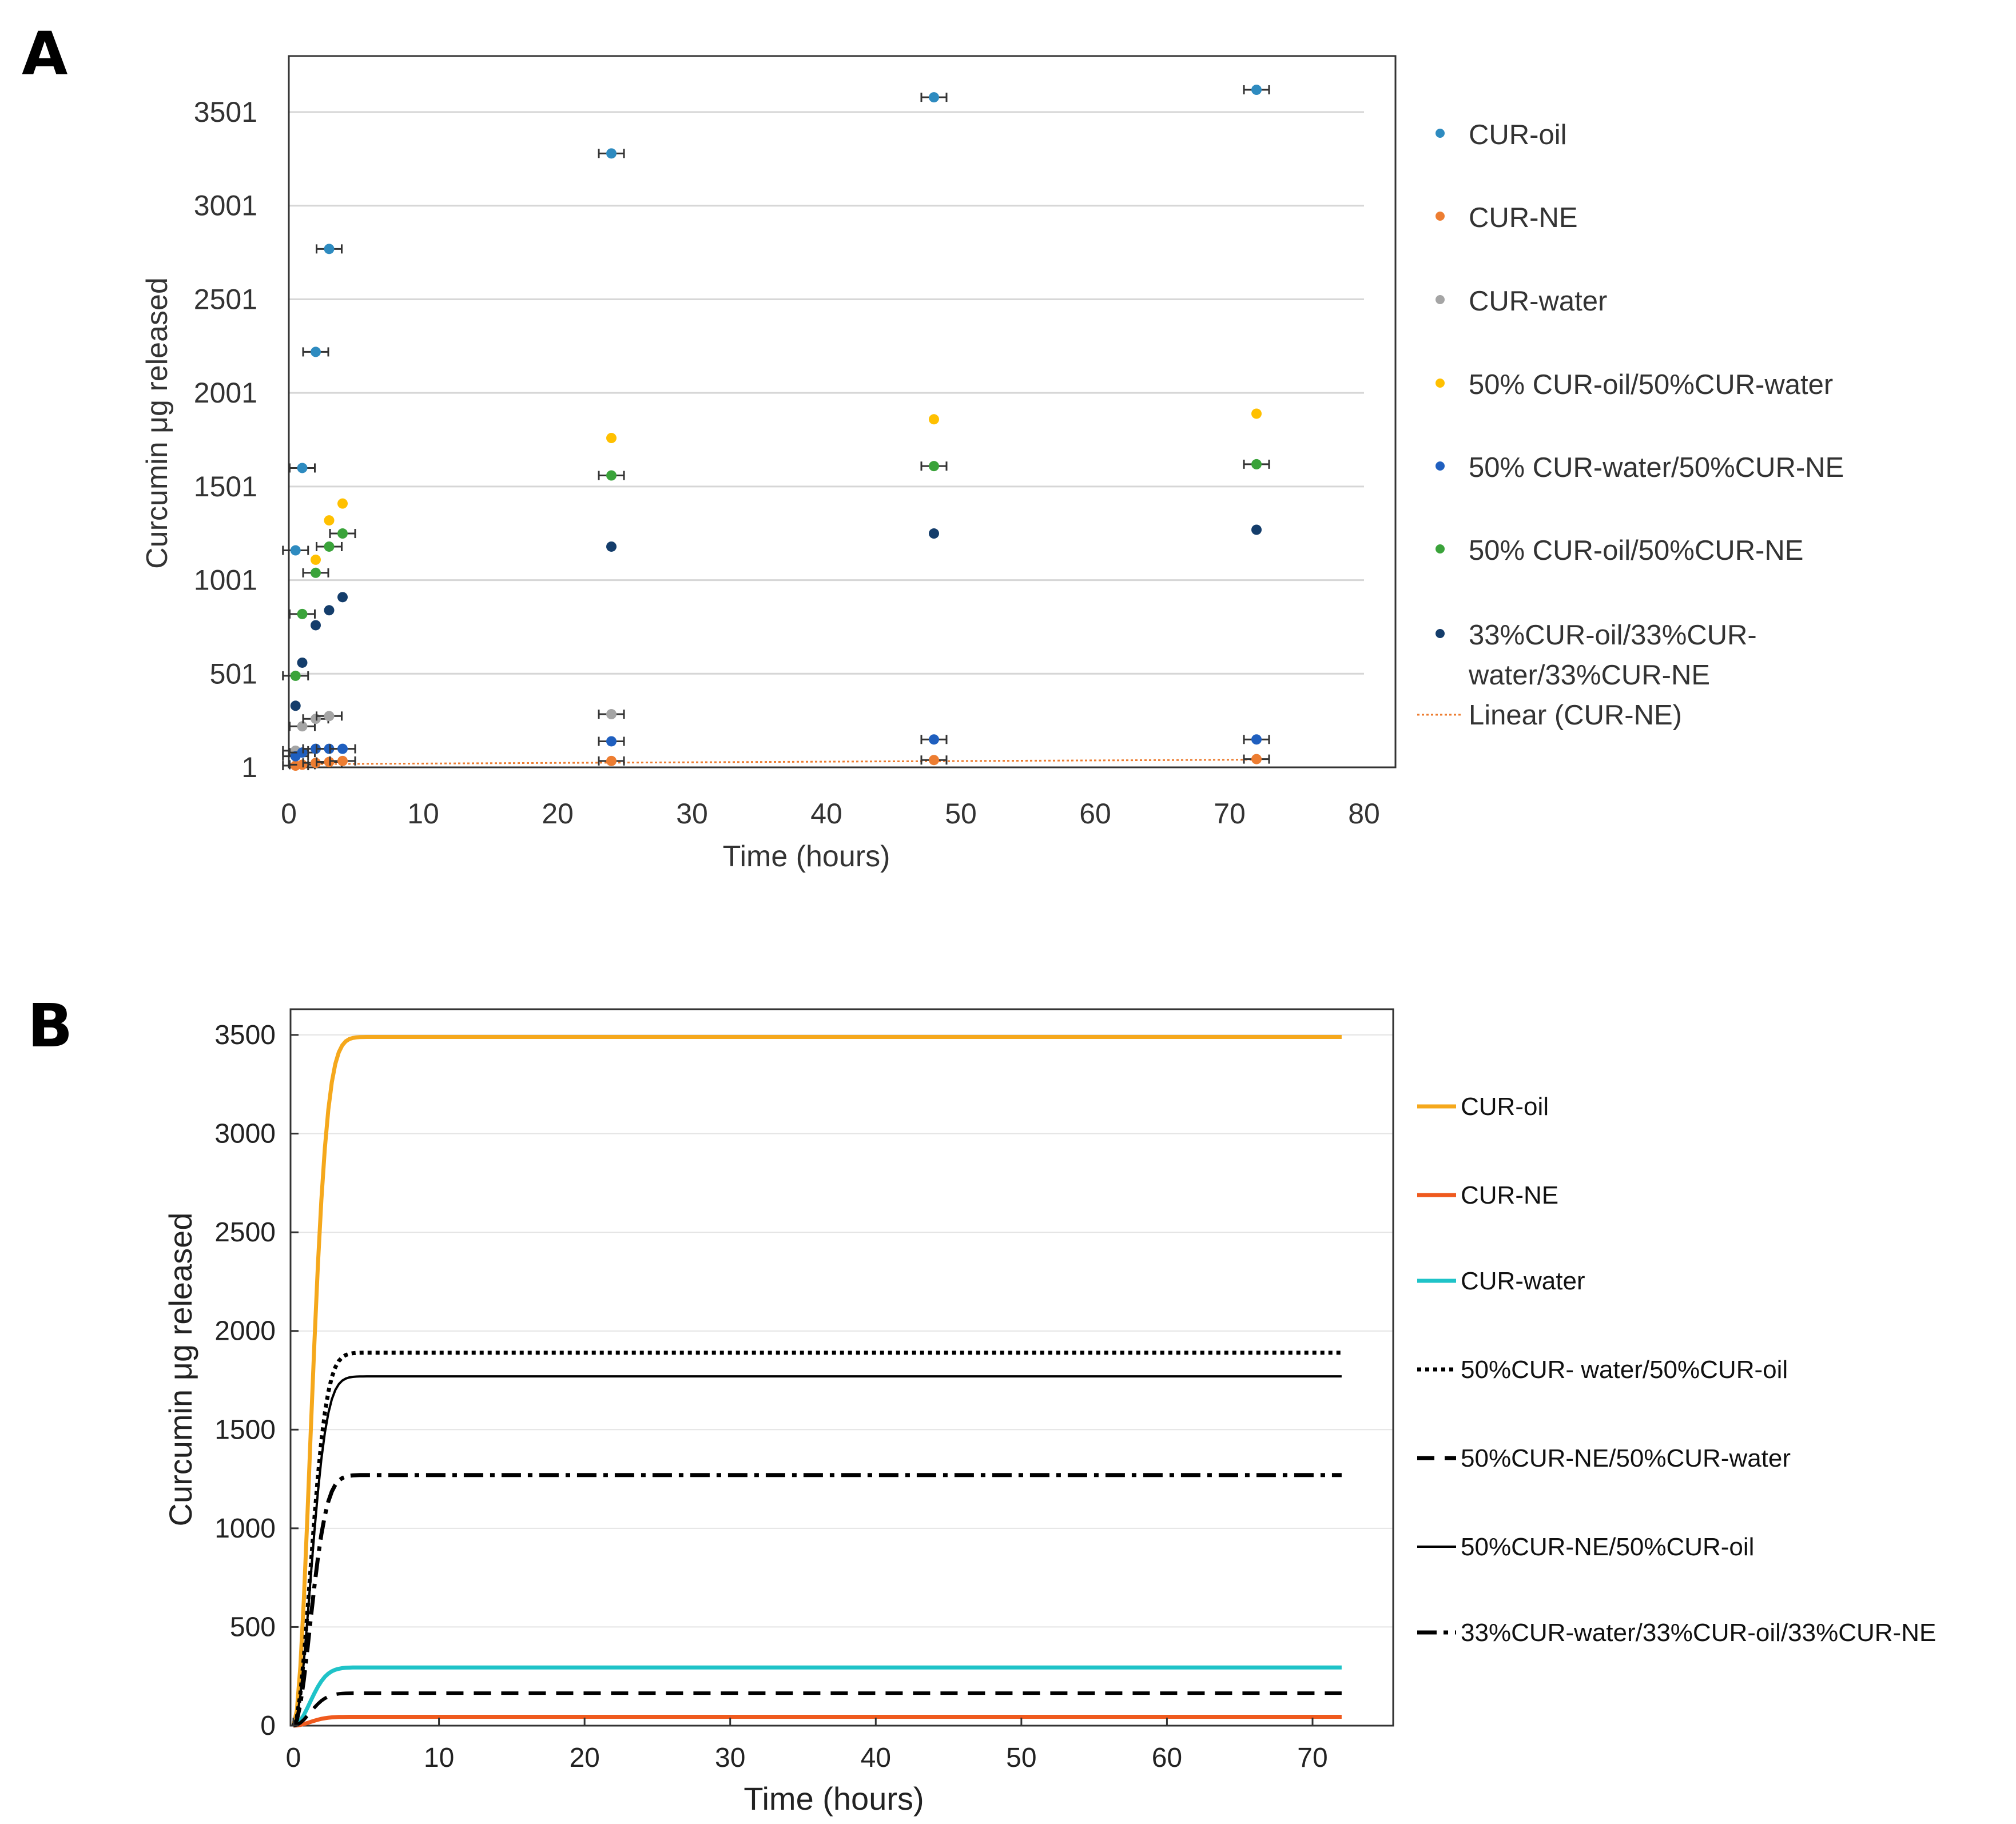  What do you see at coordinates (245, 1331) in the screenshot?
I see `panel-b-y-tick-label: 2000` at bounding box center [245, 1331].